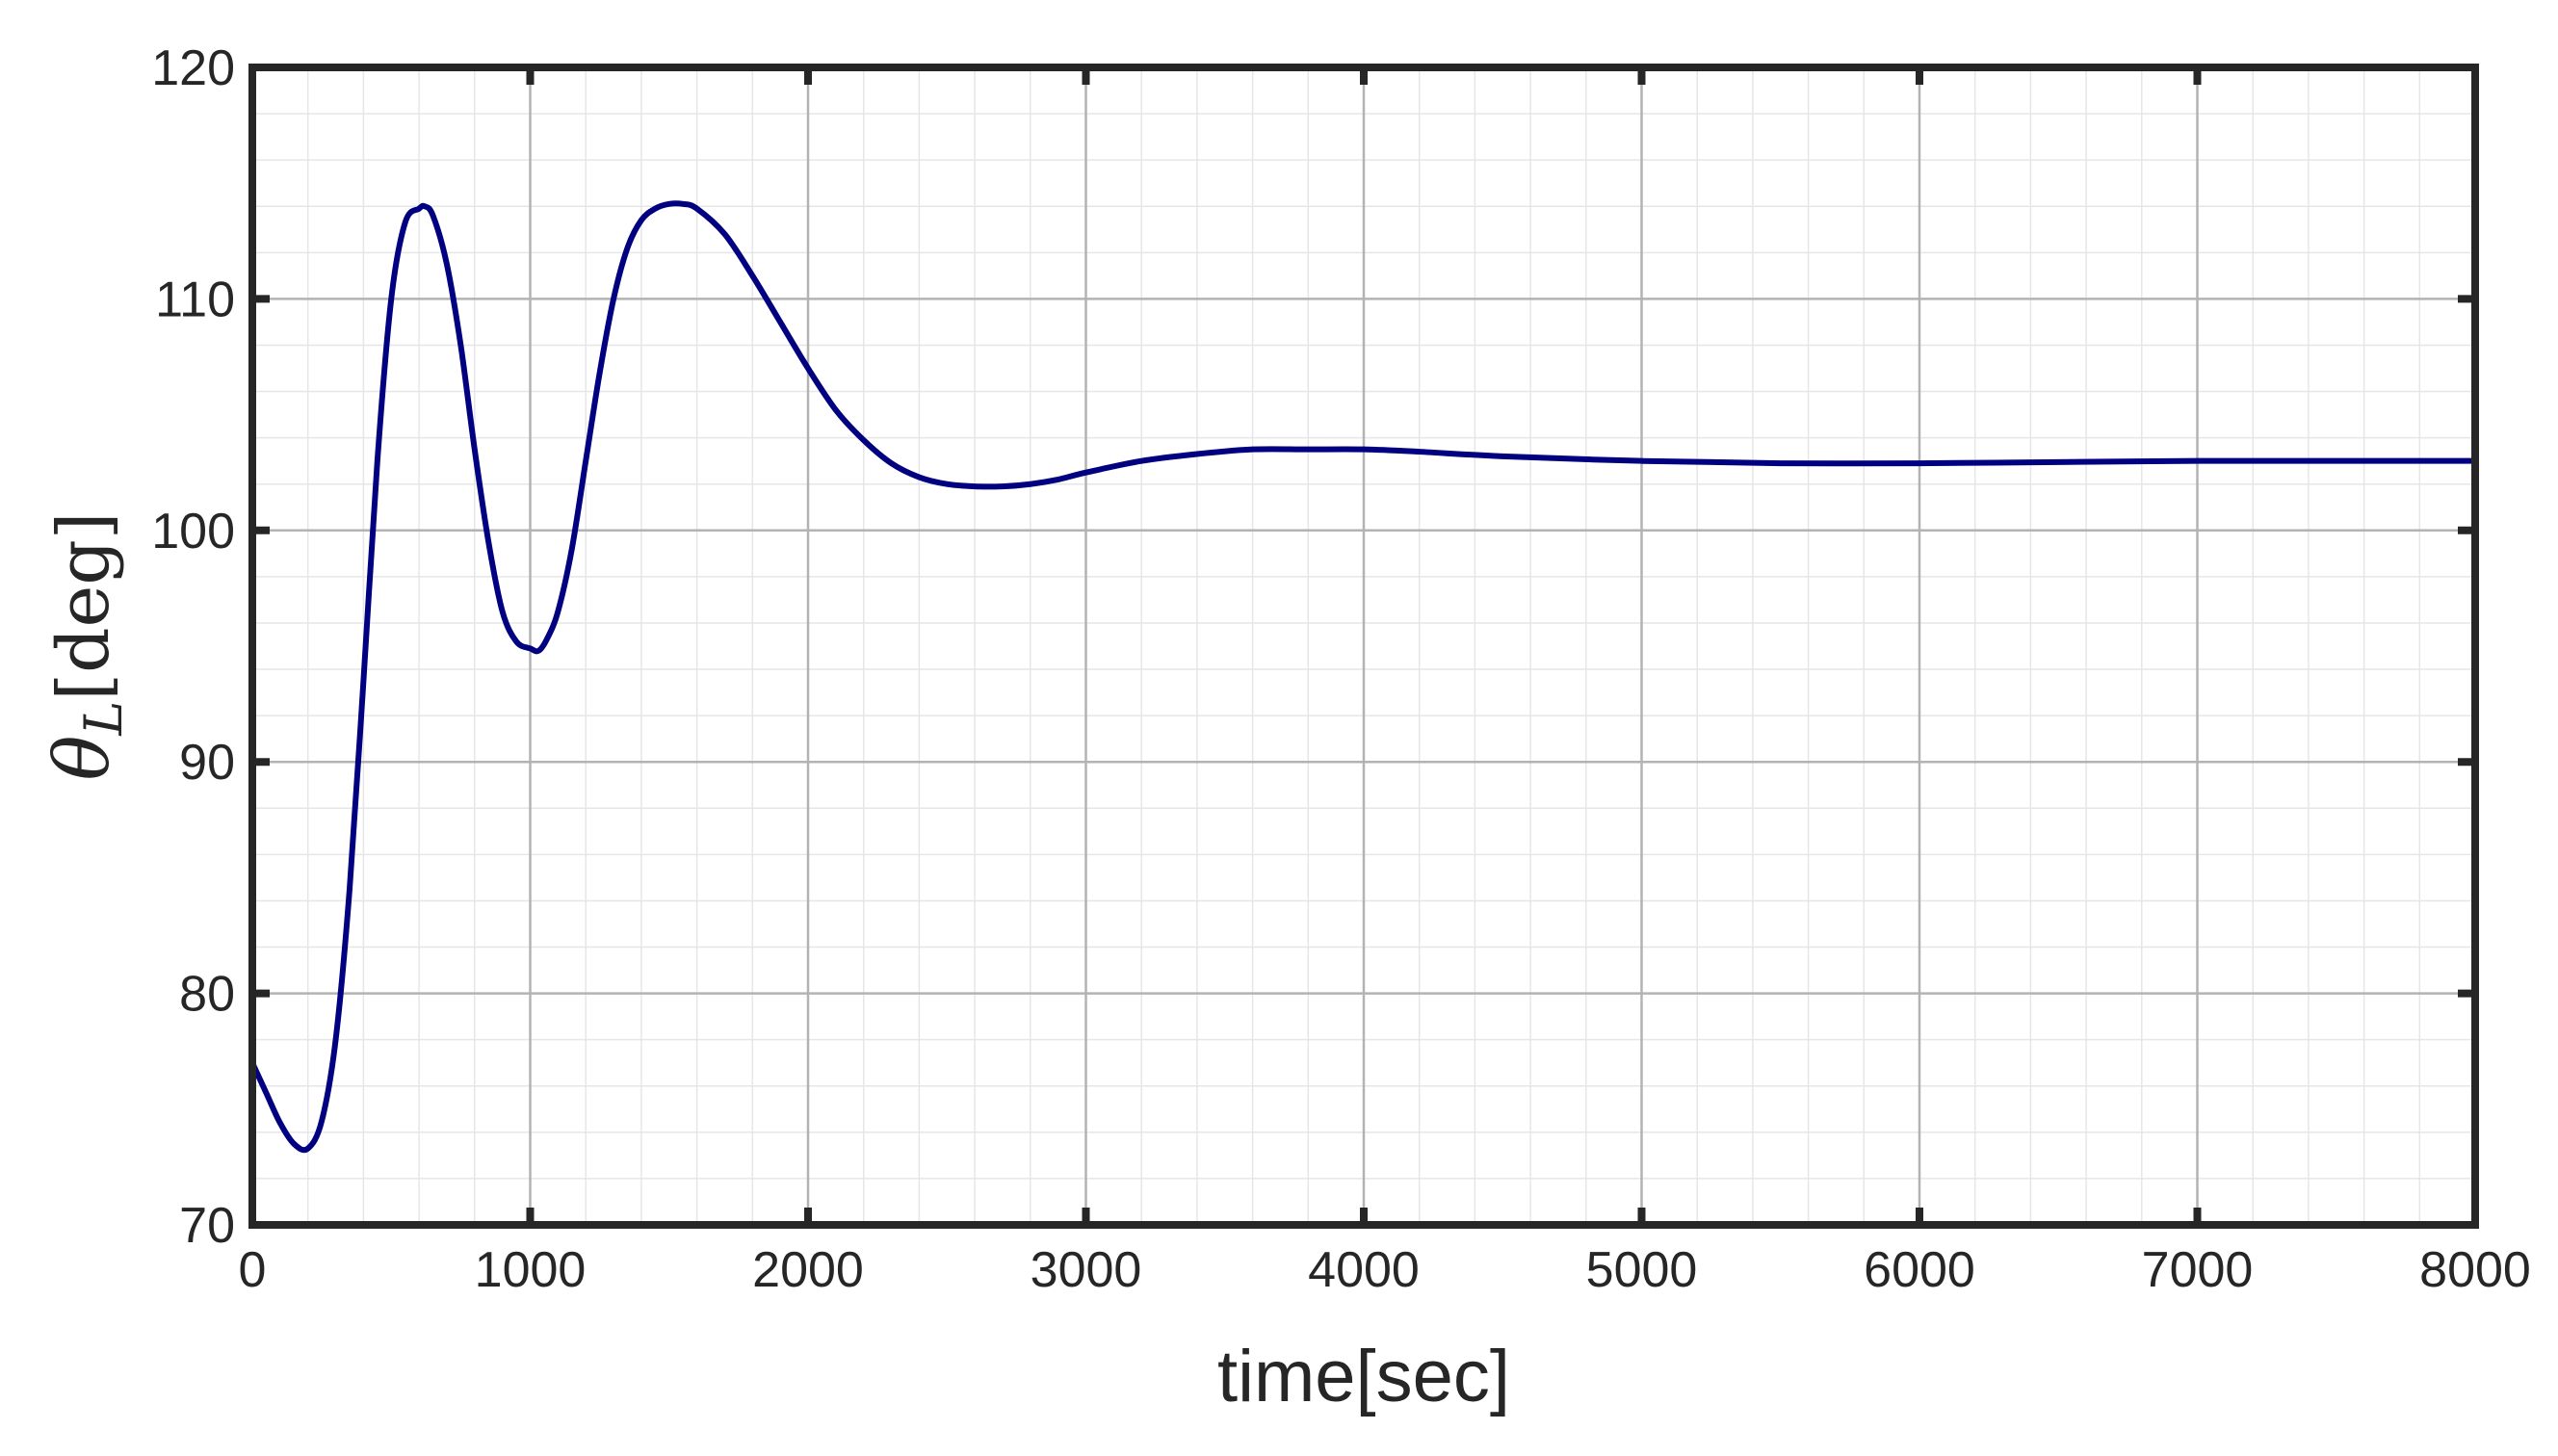  What do you see at coordinates (808, 1270) in the screenshot?
I see `x-tick-label: 2000` at bounding box center [808, 1270].